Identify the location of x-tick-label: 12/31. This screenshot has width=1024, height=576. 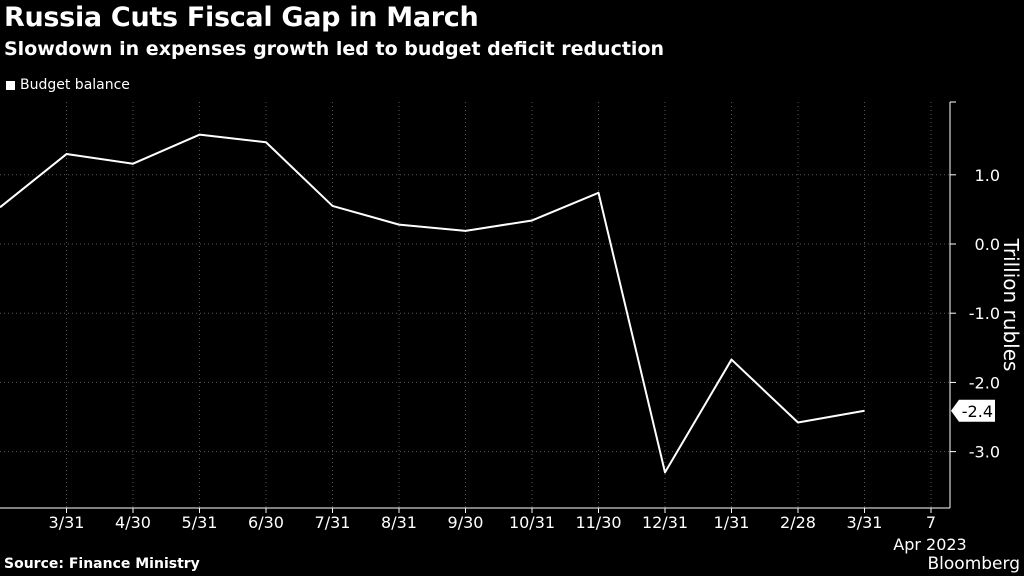
(665, 522).